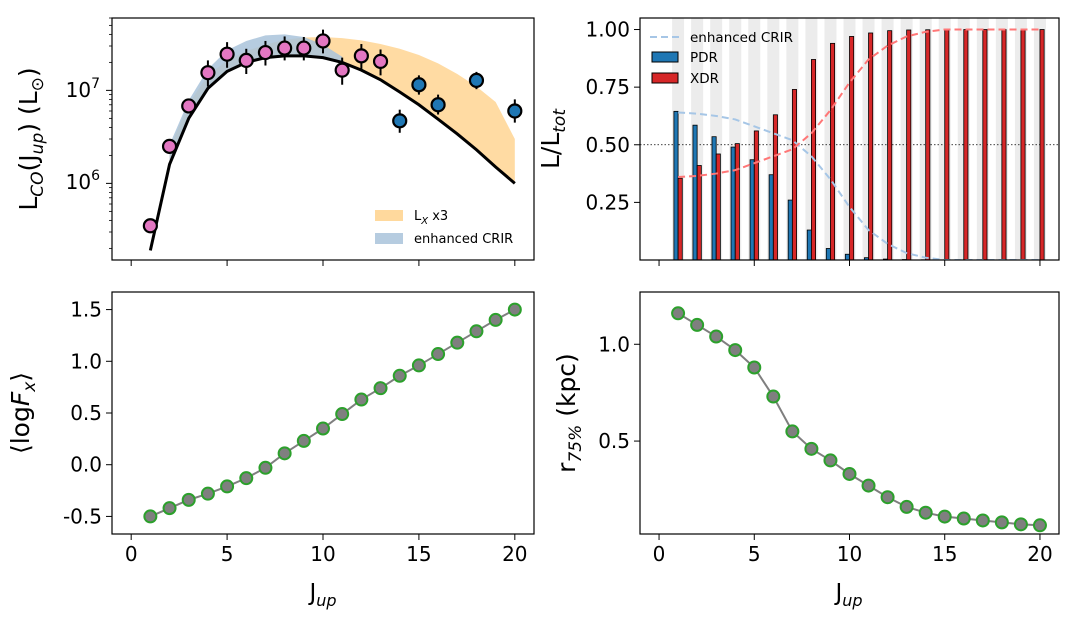 The image size is (1079, 625). What do you see at coordinates (1039, 554) in the screenshot?
I see `r75-x-tick-label: 20` at bounding box center [1039, 554].